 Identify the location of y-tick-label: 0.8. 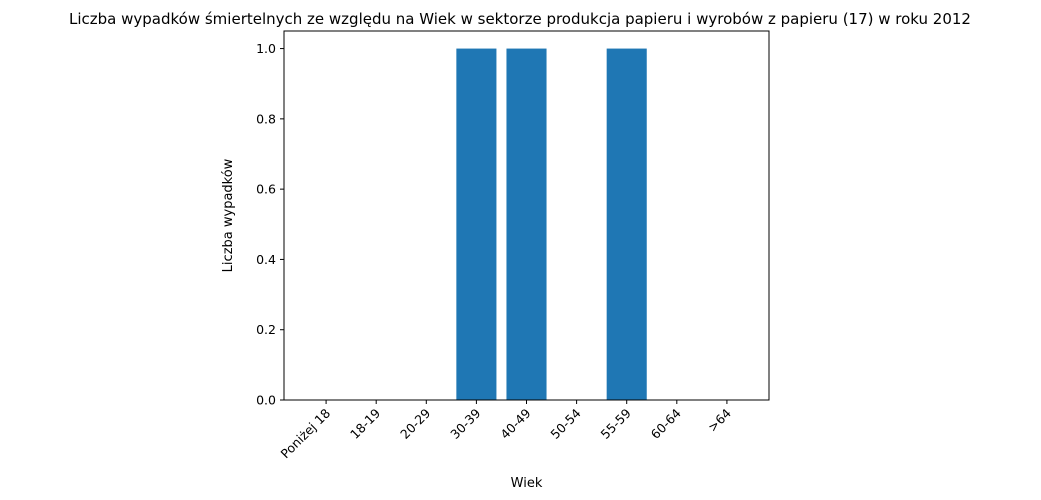
(266, 118).